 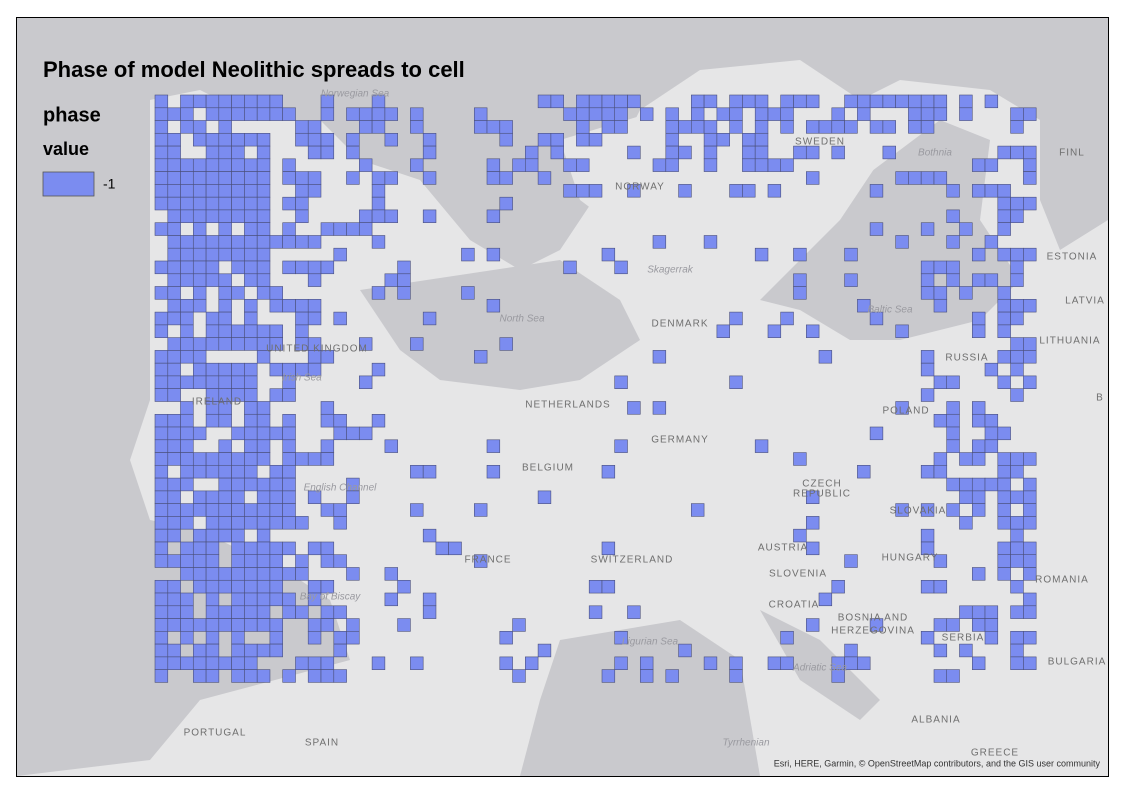 I want to click on sea-label: North Sea, so click(x=521, y=319).